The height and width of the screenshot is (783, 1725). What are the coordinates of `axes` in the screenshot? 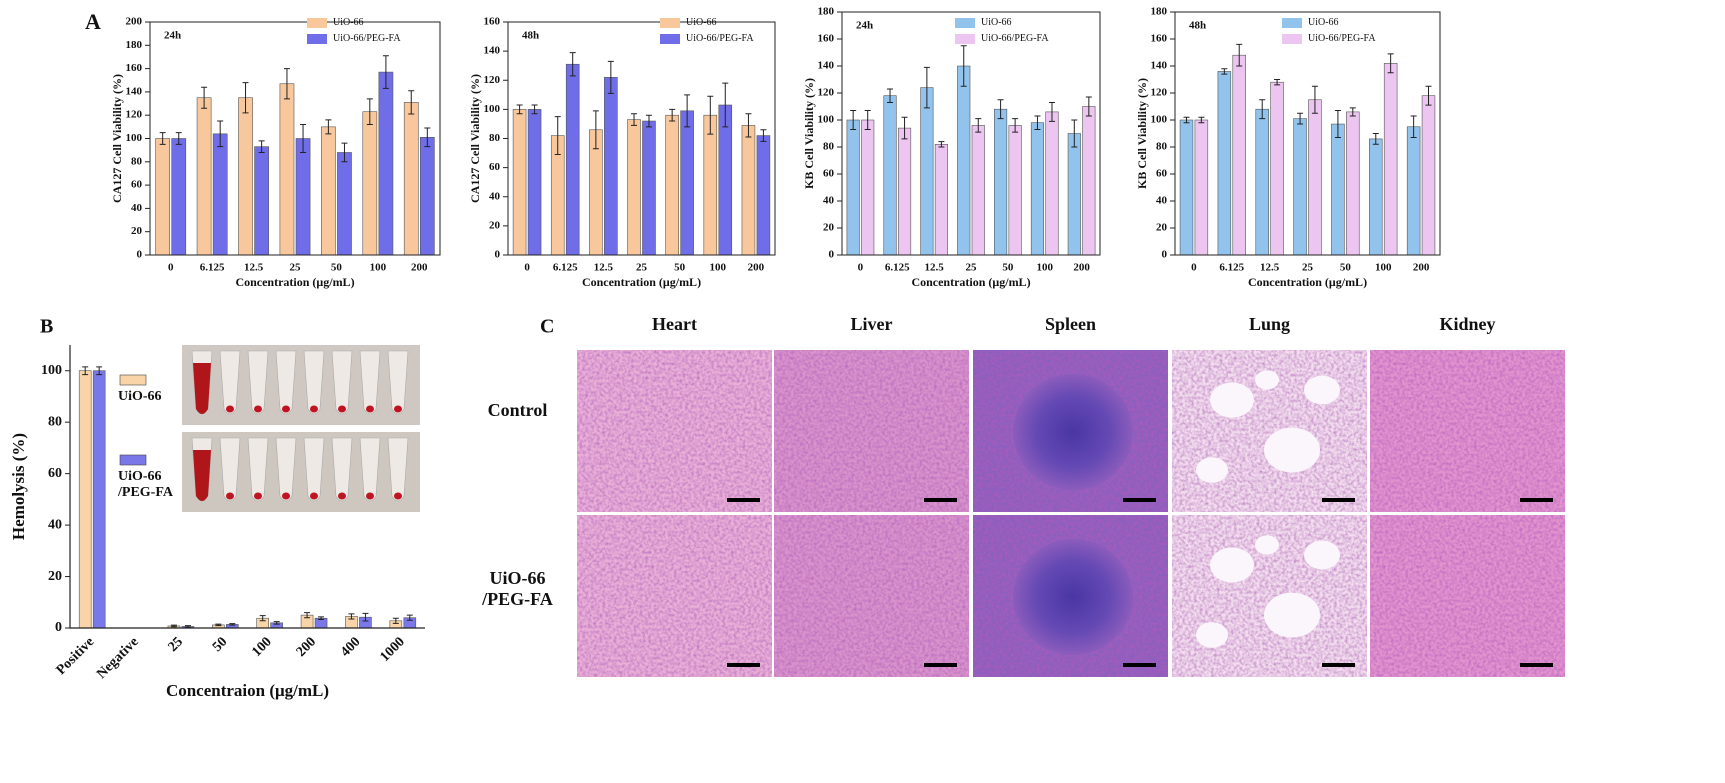 It's located at (247, 487).